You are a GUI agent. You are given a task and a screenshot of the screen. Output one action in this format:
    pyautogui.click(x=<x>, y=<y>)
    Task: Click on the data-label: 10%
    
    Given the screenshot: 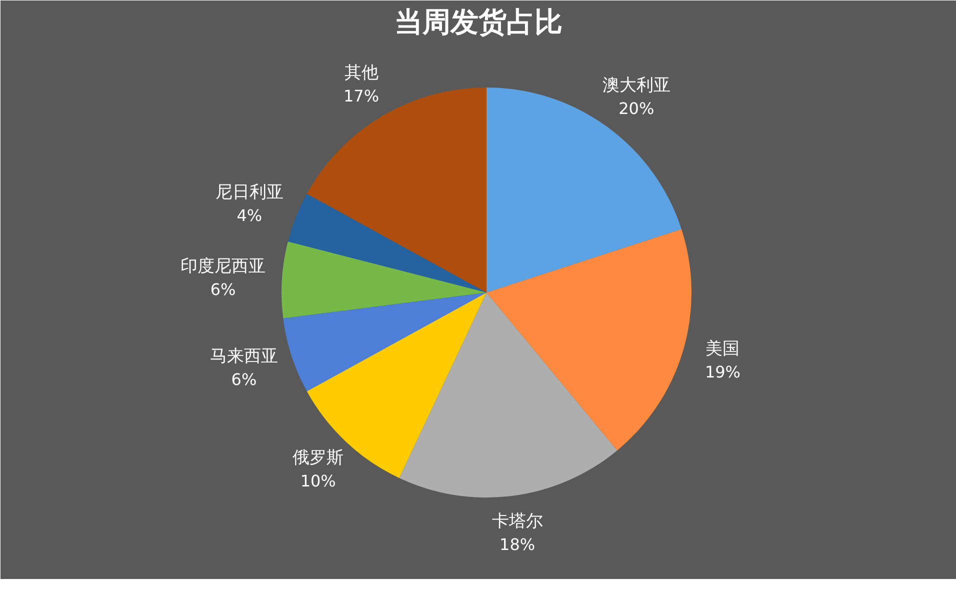 What is the action you would take?
    pyautogui.click(x=318, y=480)
    